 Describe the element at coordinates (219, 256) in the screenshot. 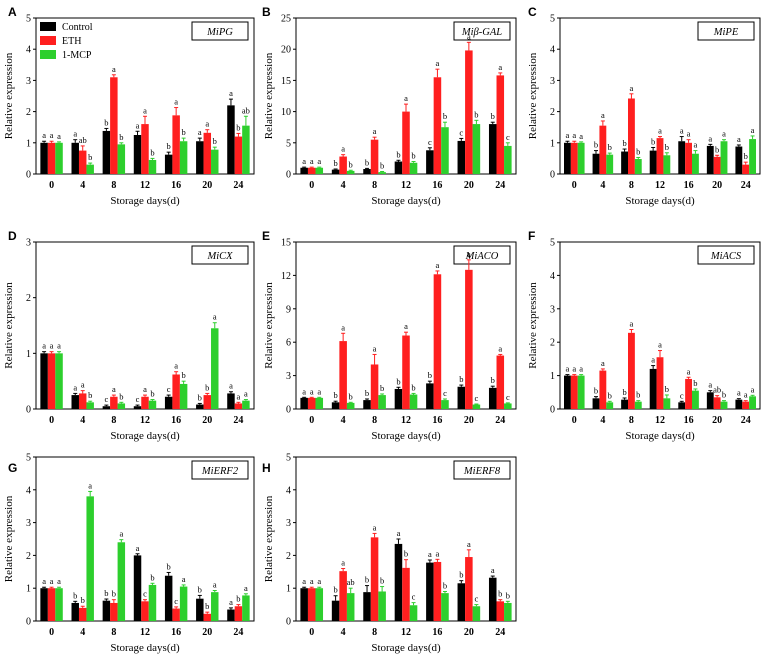

I see `gene-title: MiCX` at that location.